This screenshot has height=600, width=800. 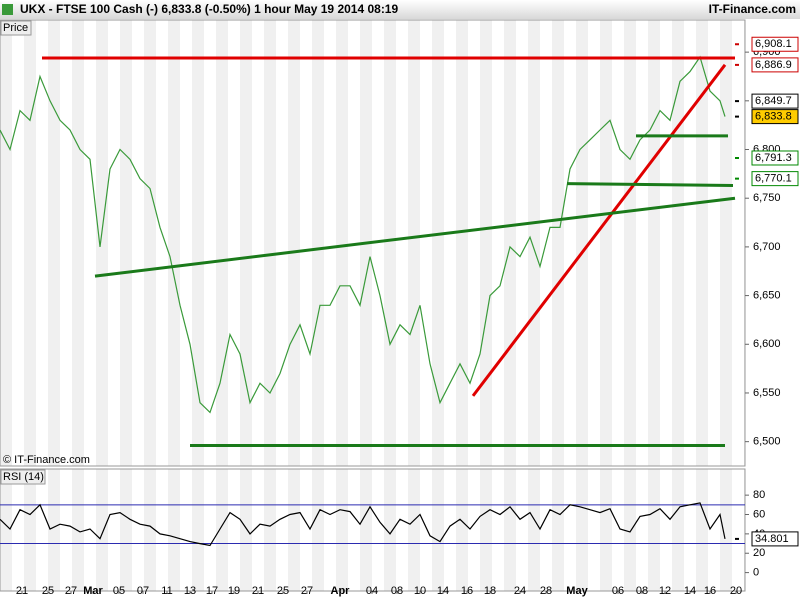 I want to click on x-tick-label: Mar, so click(x=93, y=591).